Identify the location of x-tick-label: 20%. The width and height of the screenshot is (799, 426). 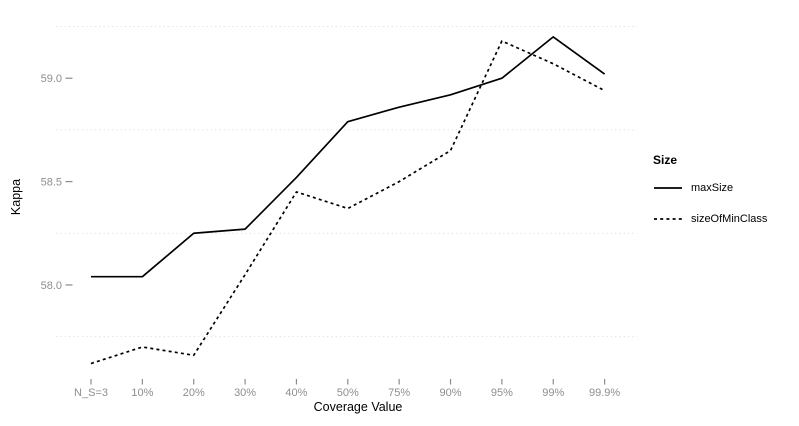
(194, 393).